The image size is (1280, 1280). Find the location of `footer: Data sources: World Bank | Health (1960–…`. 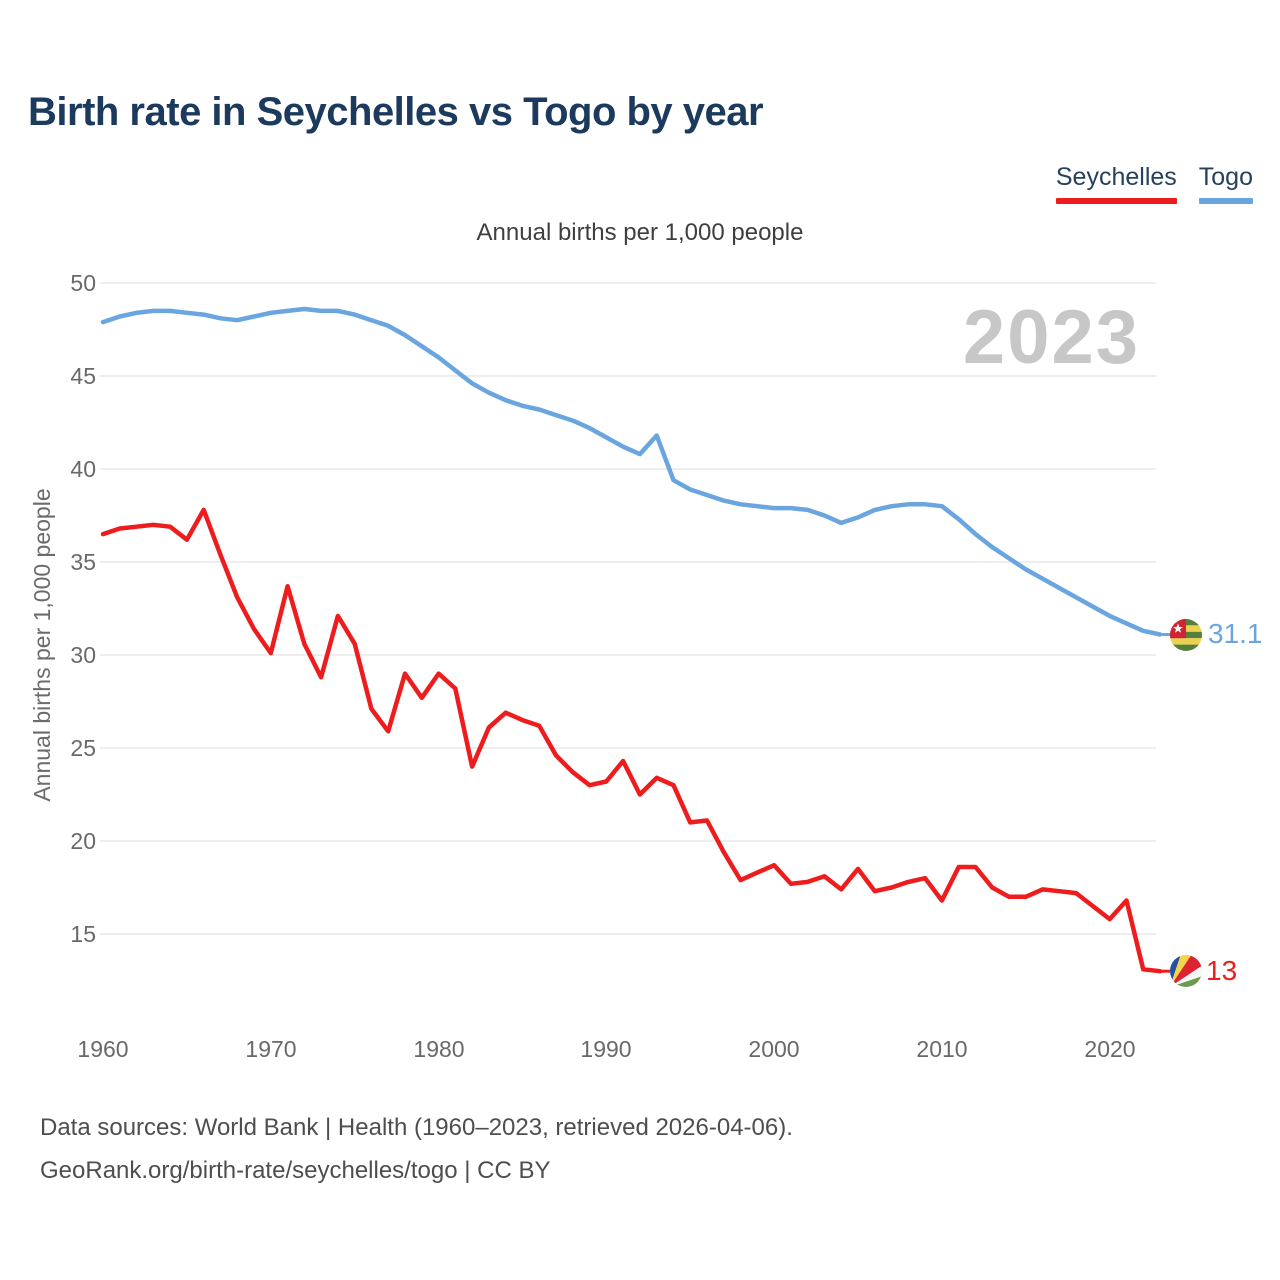

footer: Data sources: World Bank | Health (1960–… is located at coordinates (416, 1149).